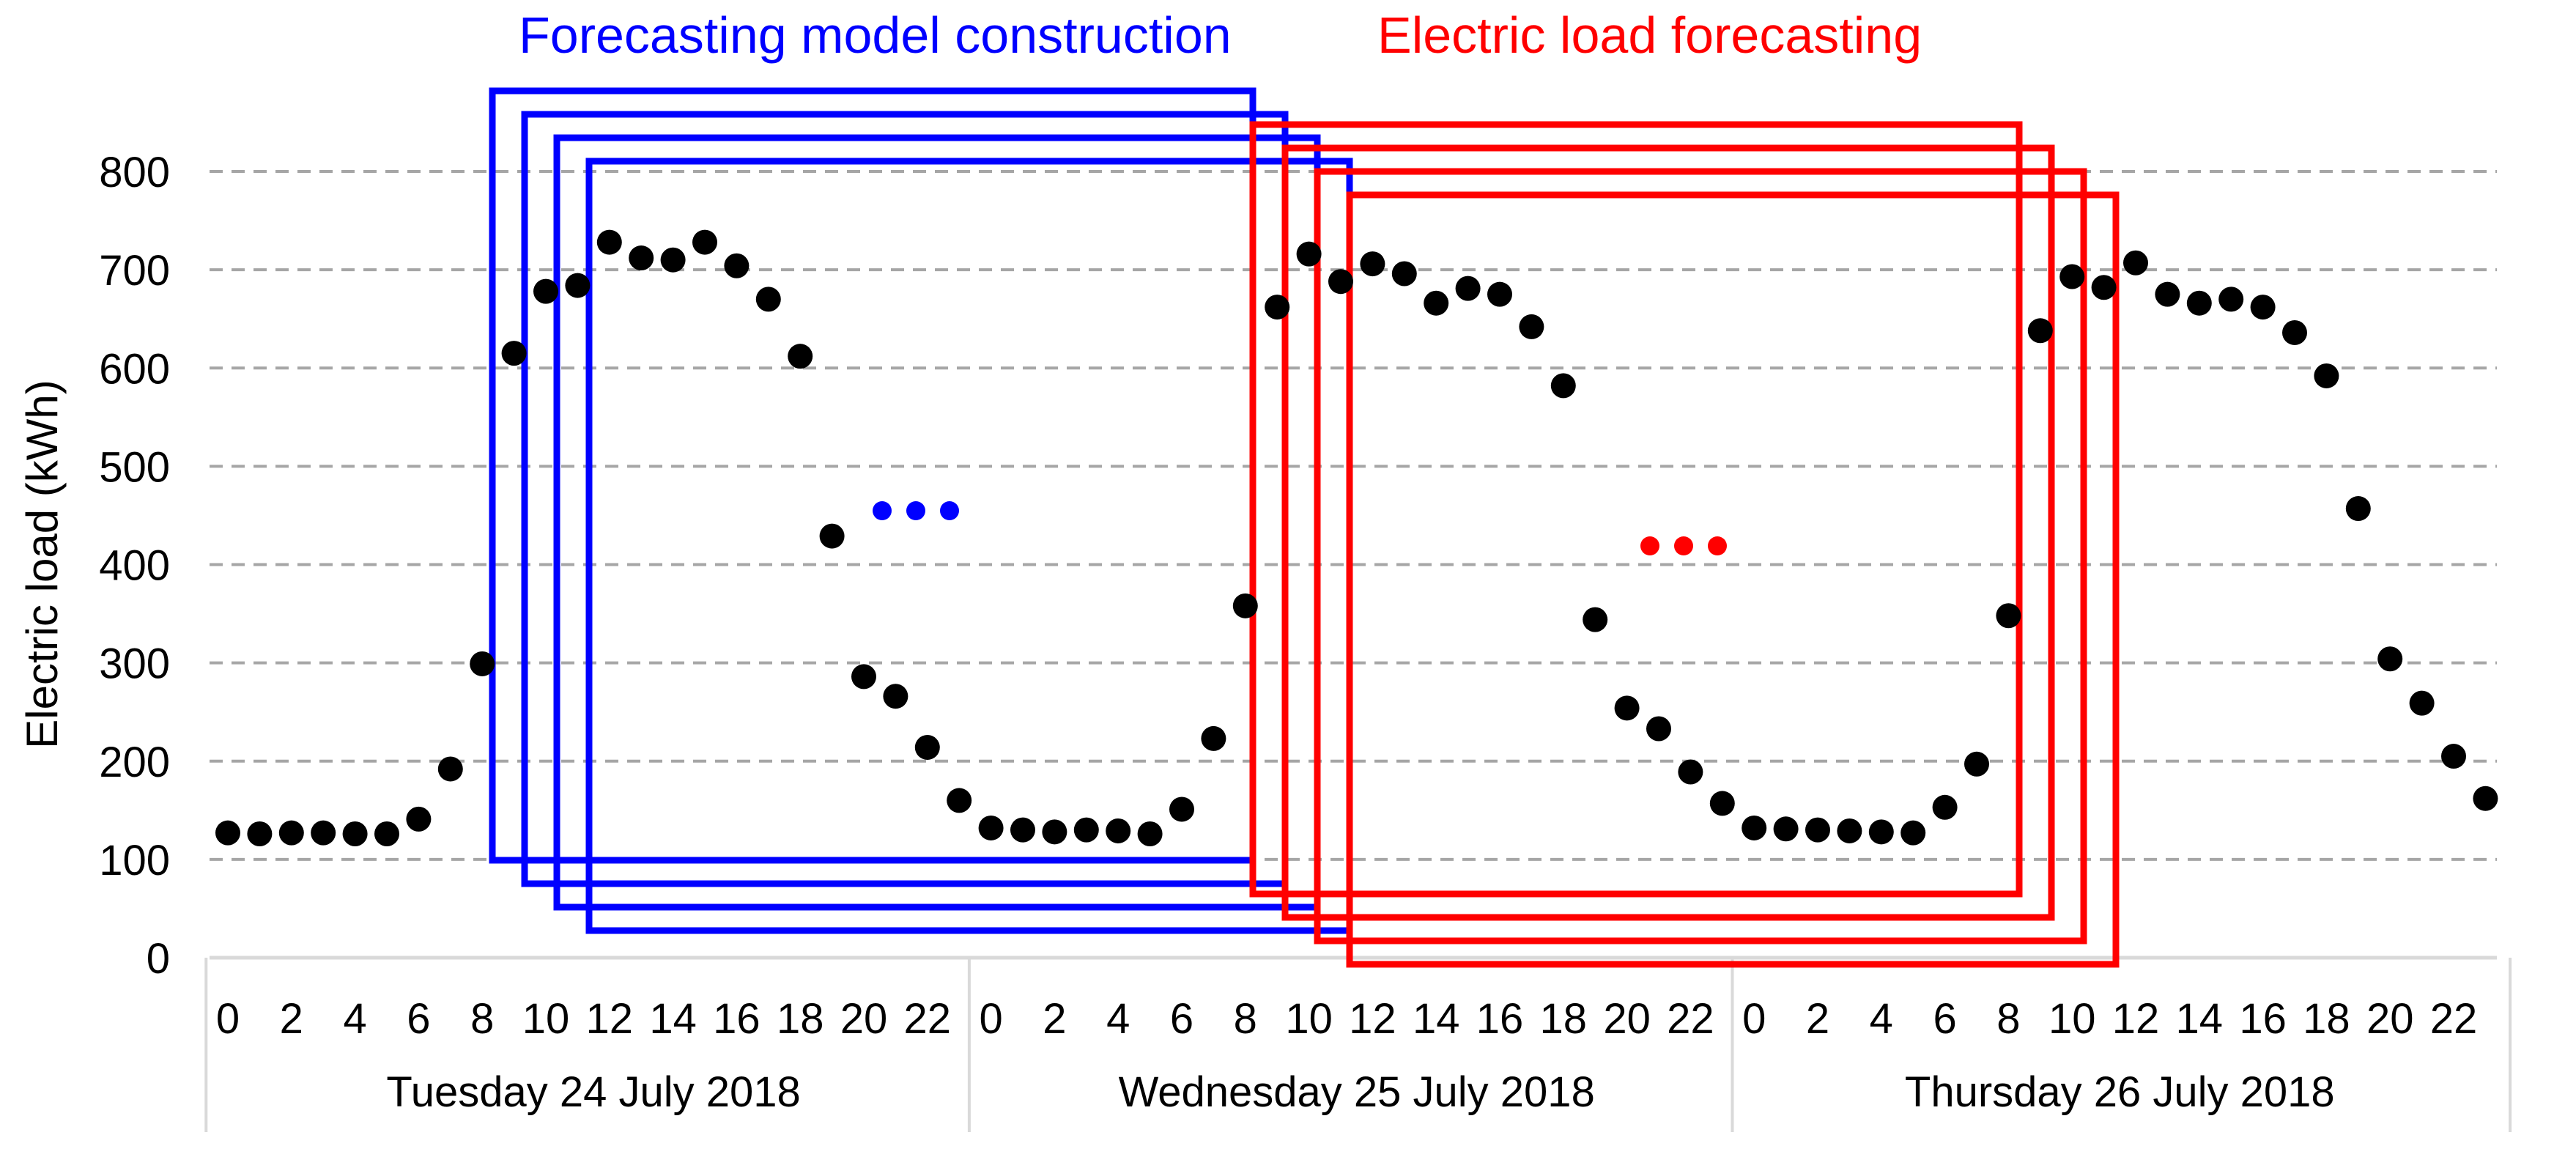  Describe the element at coordinates (134, 369) in the screenshot. I see `y-tick-label: 600` at that location.